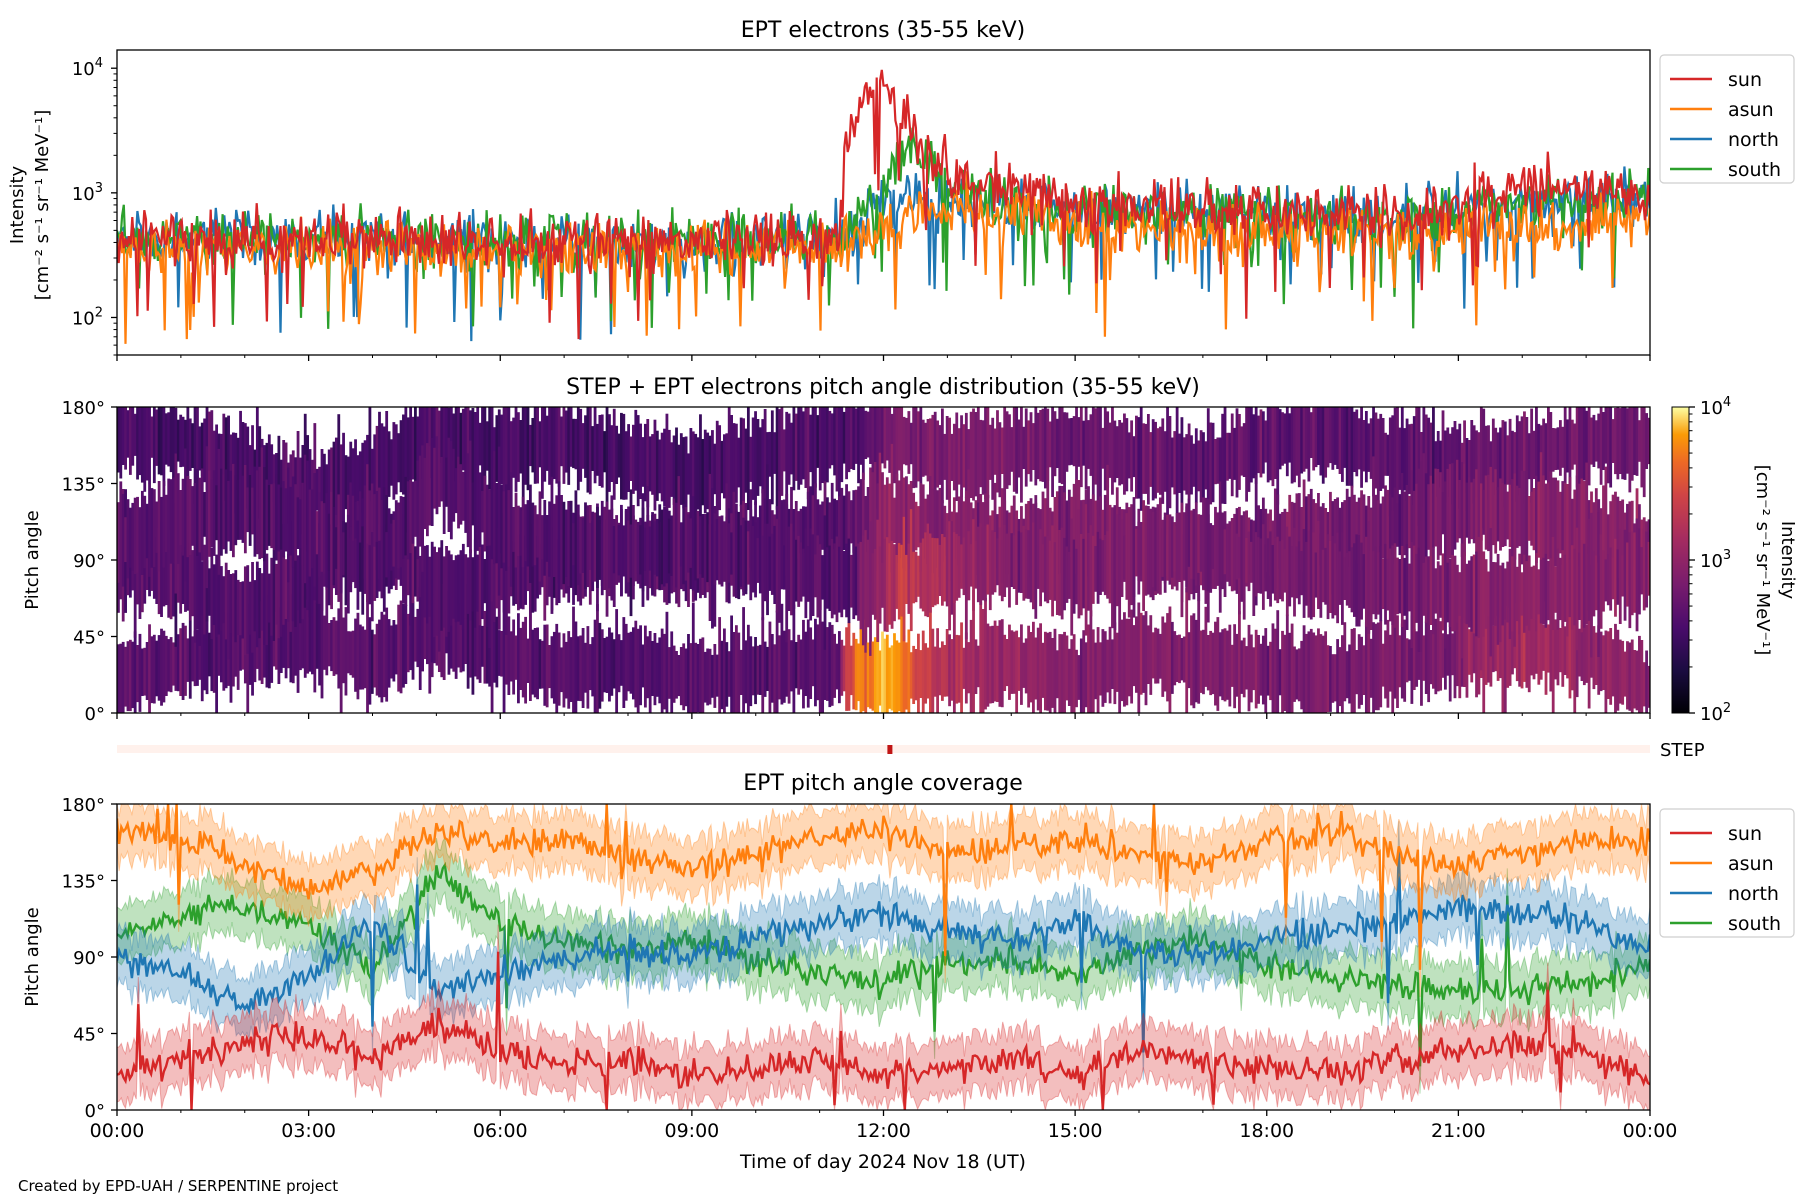 The width and height of the screenshot is (1800, 1200). I want to click on x-axis-label: Time of day 2024 Nov 18 (UT), so click(882, 1162).